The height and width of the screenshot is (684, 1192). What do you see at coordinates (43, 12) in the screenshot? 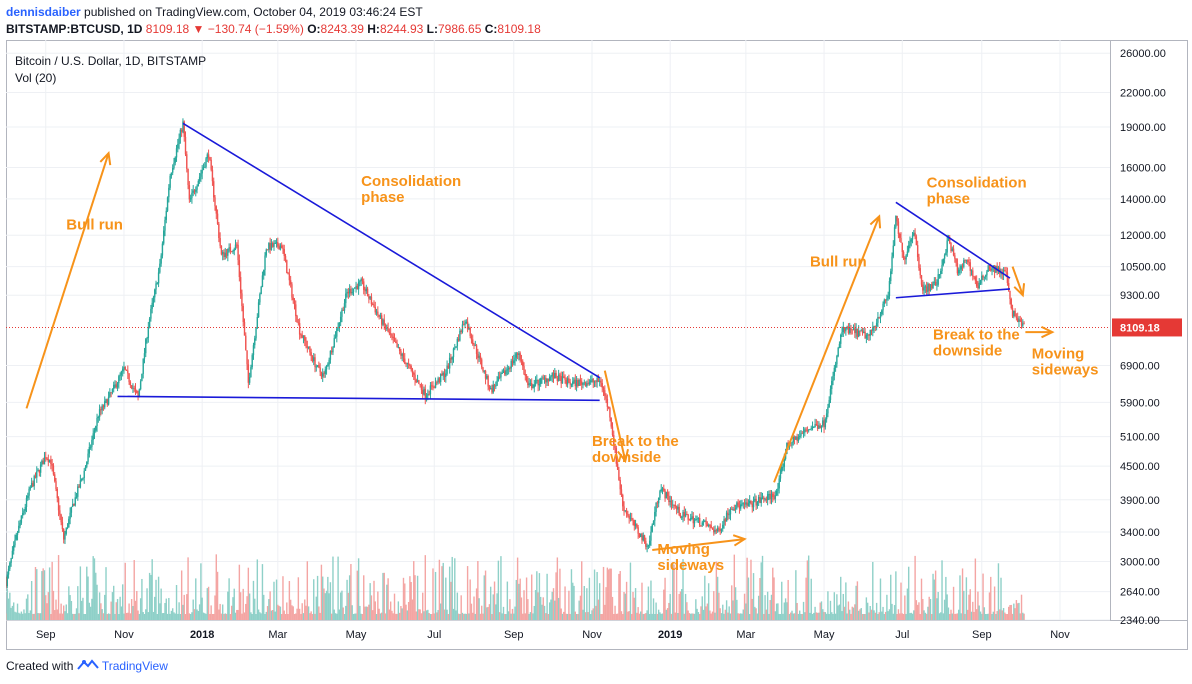
I see `author-link: dennisdaiber` at bounding box center [43, 12].